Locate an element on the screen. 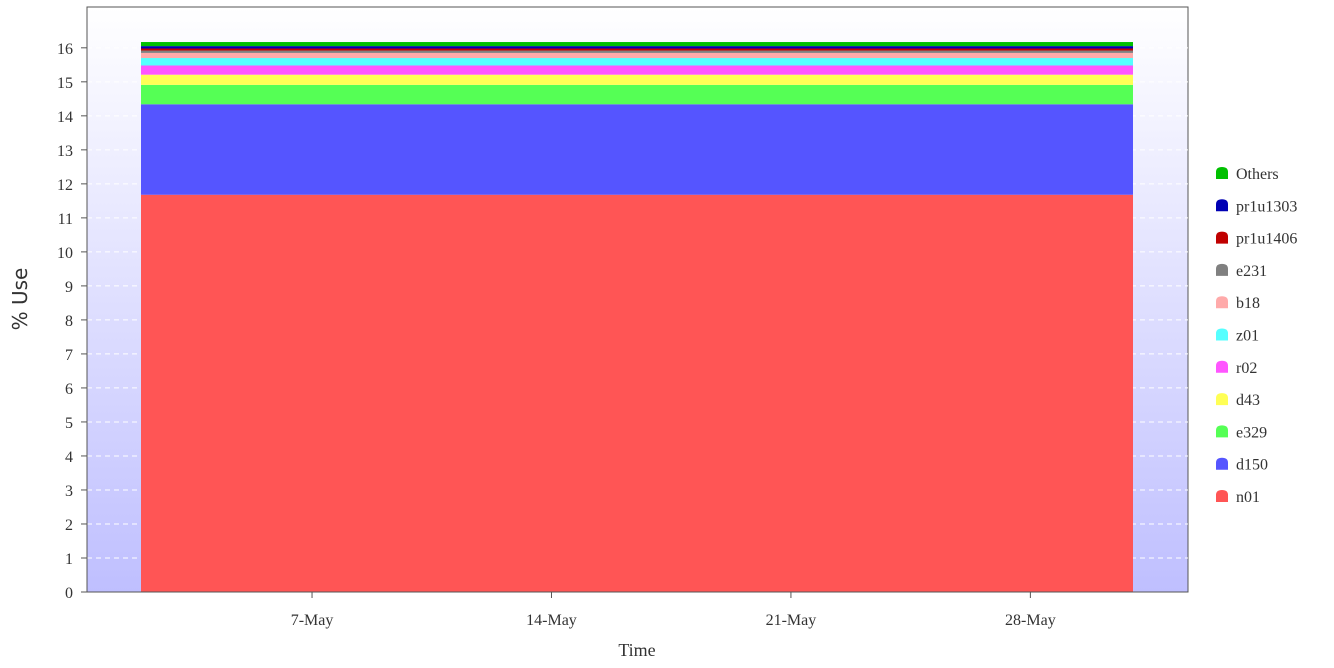 The image size is (1334, 668). area-e231 is located at coordinates (637, 51).